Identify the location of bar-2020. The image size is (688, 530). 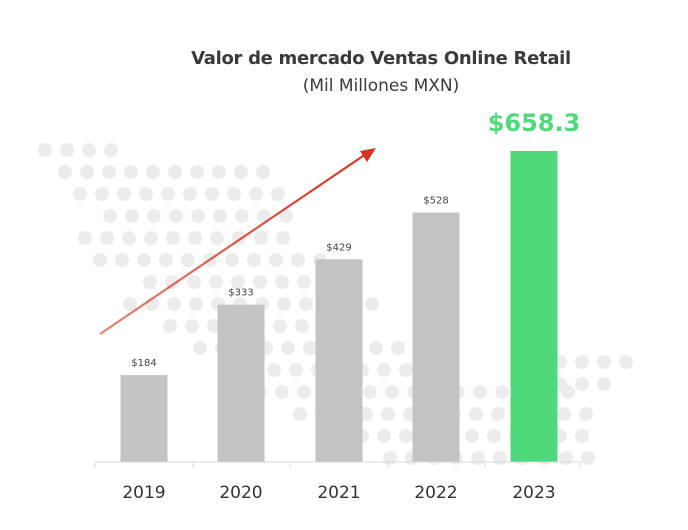
(241, 383).